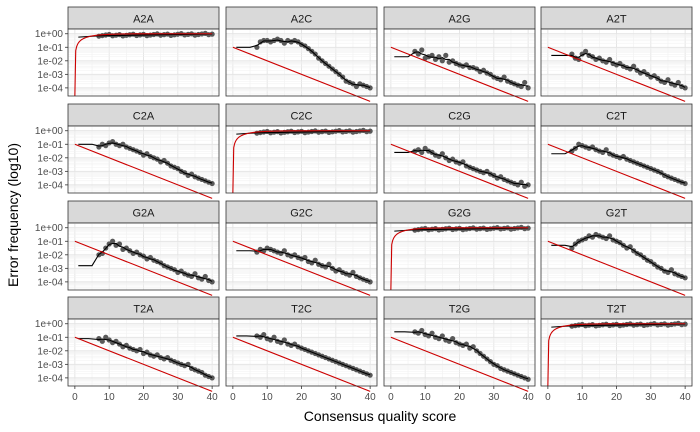 This screenshot has height=432, width=700. Describe the element at coordinates (50, 255) in the screenshot. I see `y-tick-label: 1e-02` at that location.